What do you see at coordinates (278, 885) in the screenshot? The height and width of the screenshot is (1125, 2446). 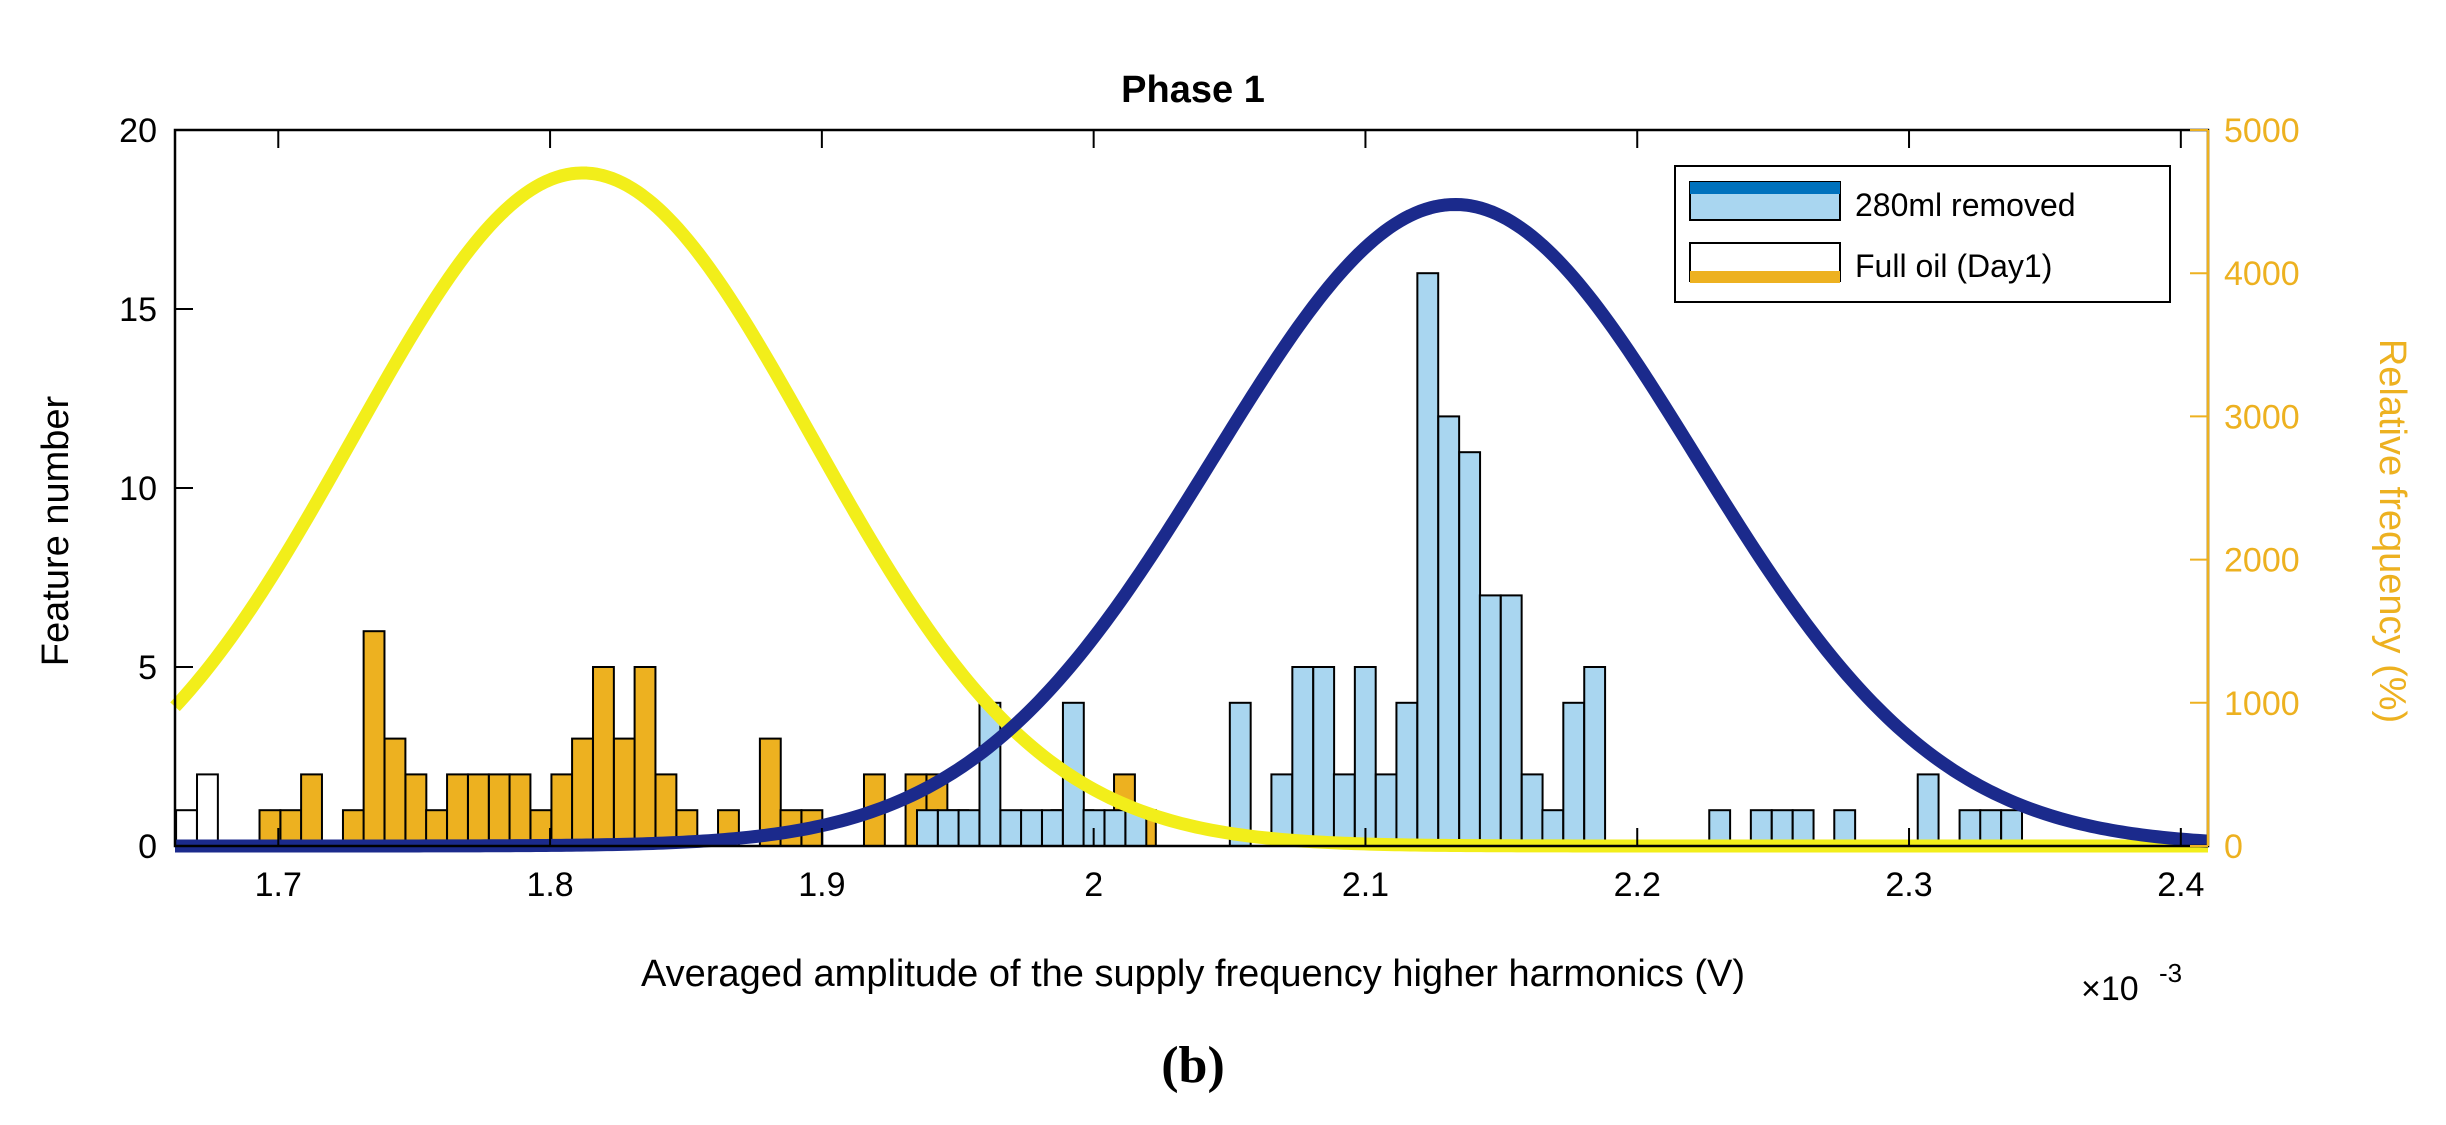 I see `x-tick-label-0: 1.7` at bounding box center [278, 885].